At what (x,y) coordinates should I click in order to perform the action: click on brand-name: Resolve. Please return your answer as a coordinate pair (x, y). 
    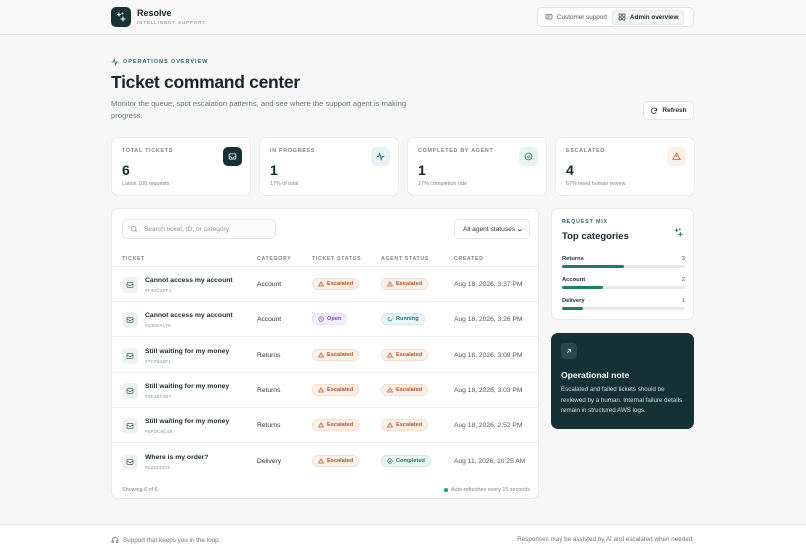
    Looking at the image, I should click on (154, 13).